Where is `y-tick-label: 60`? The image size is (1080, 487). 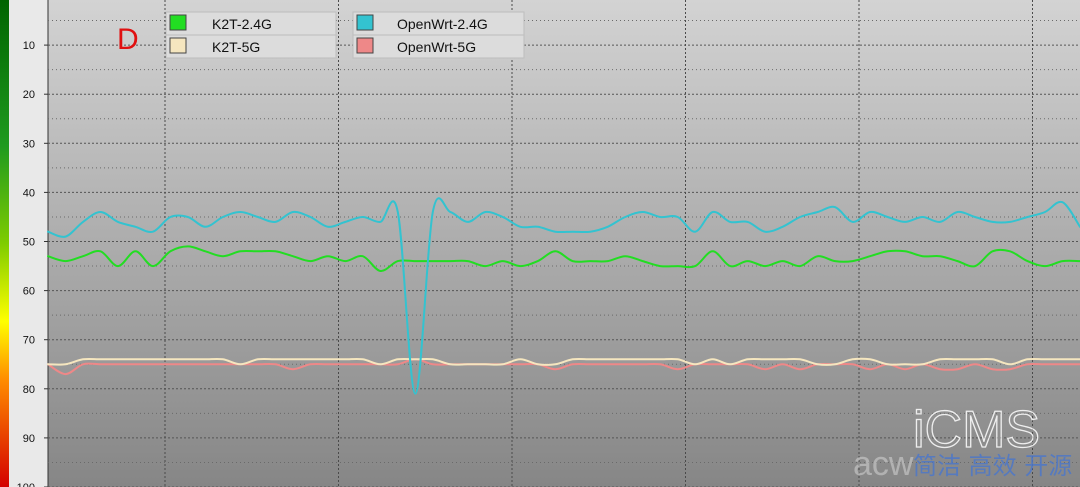
y-tick-label: 60 is located at coordinates (29, 292).